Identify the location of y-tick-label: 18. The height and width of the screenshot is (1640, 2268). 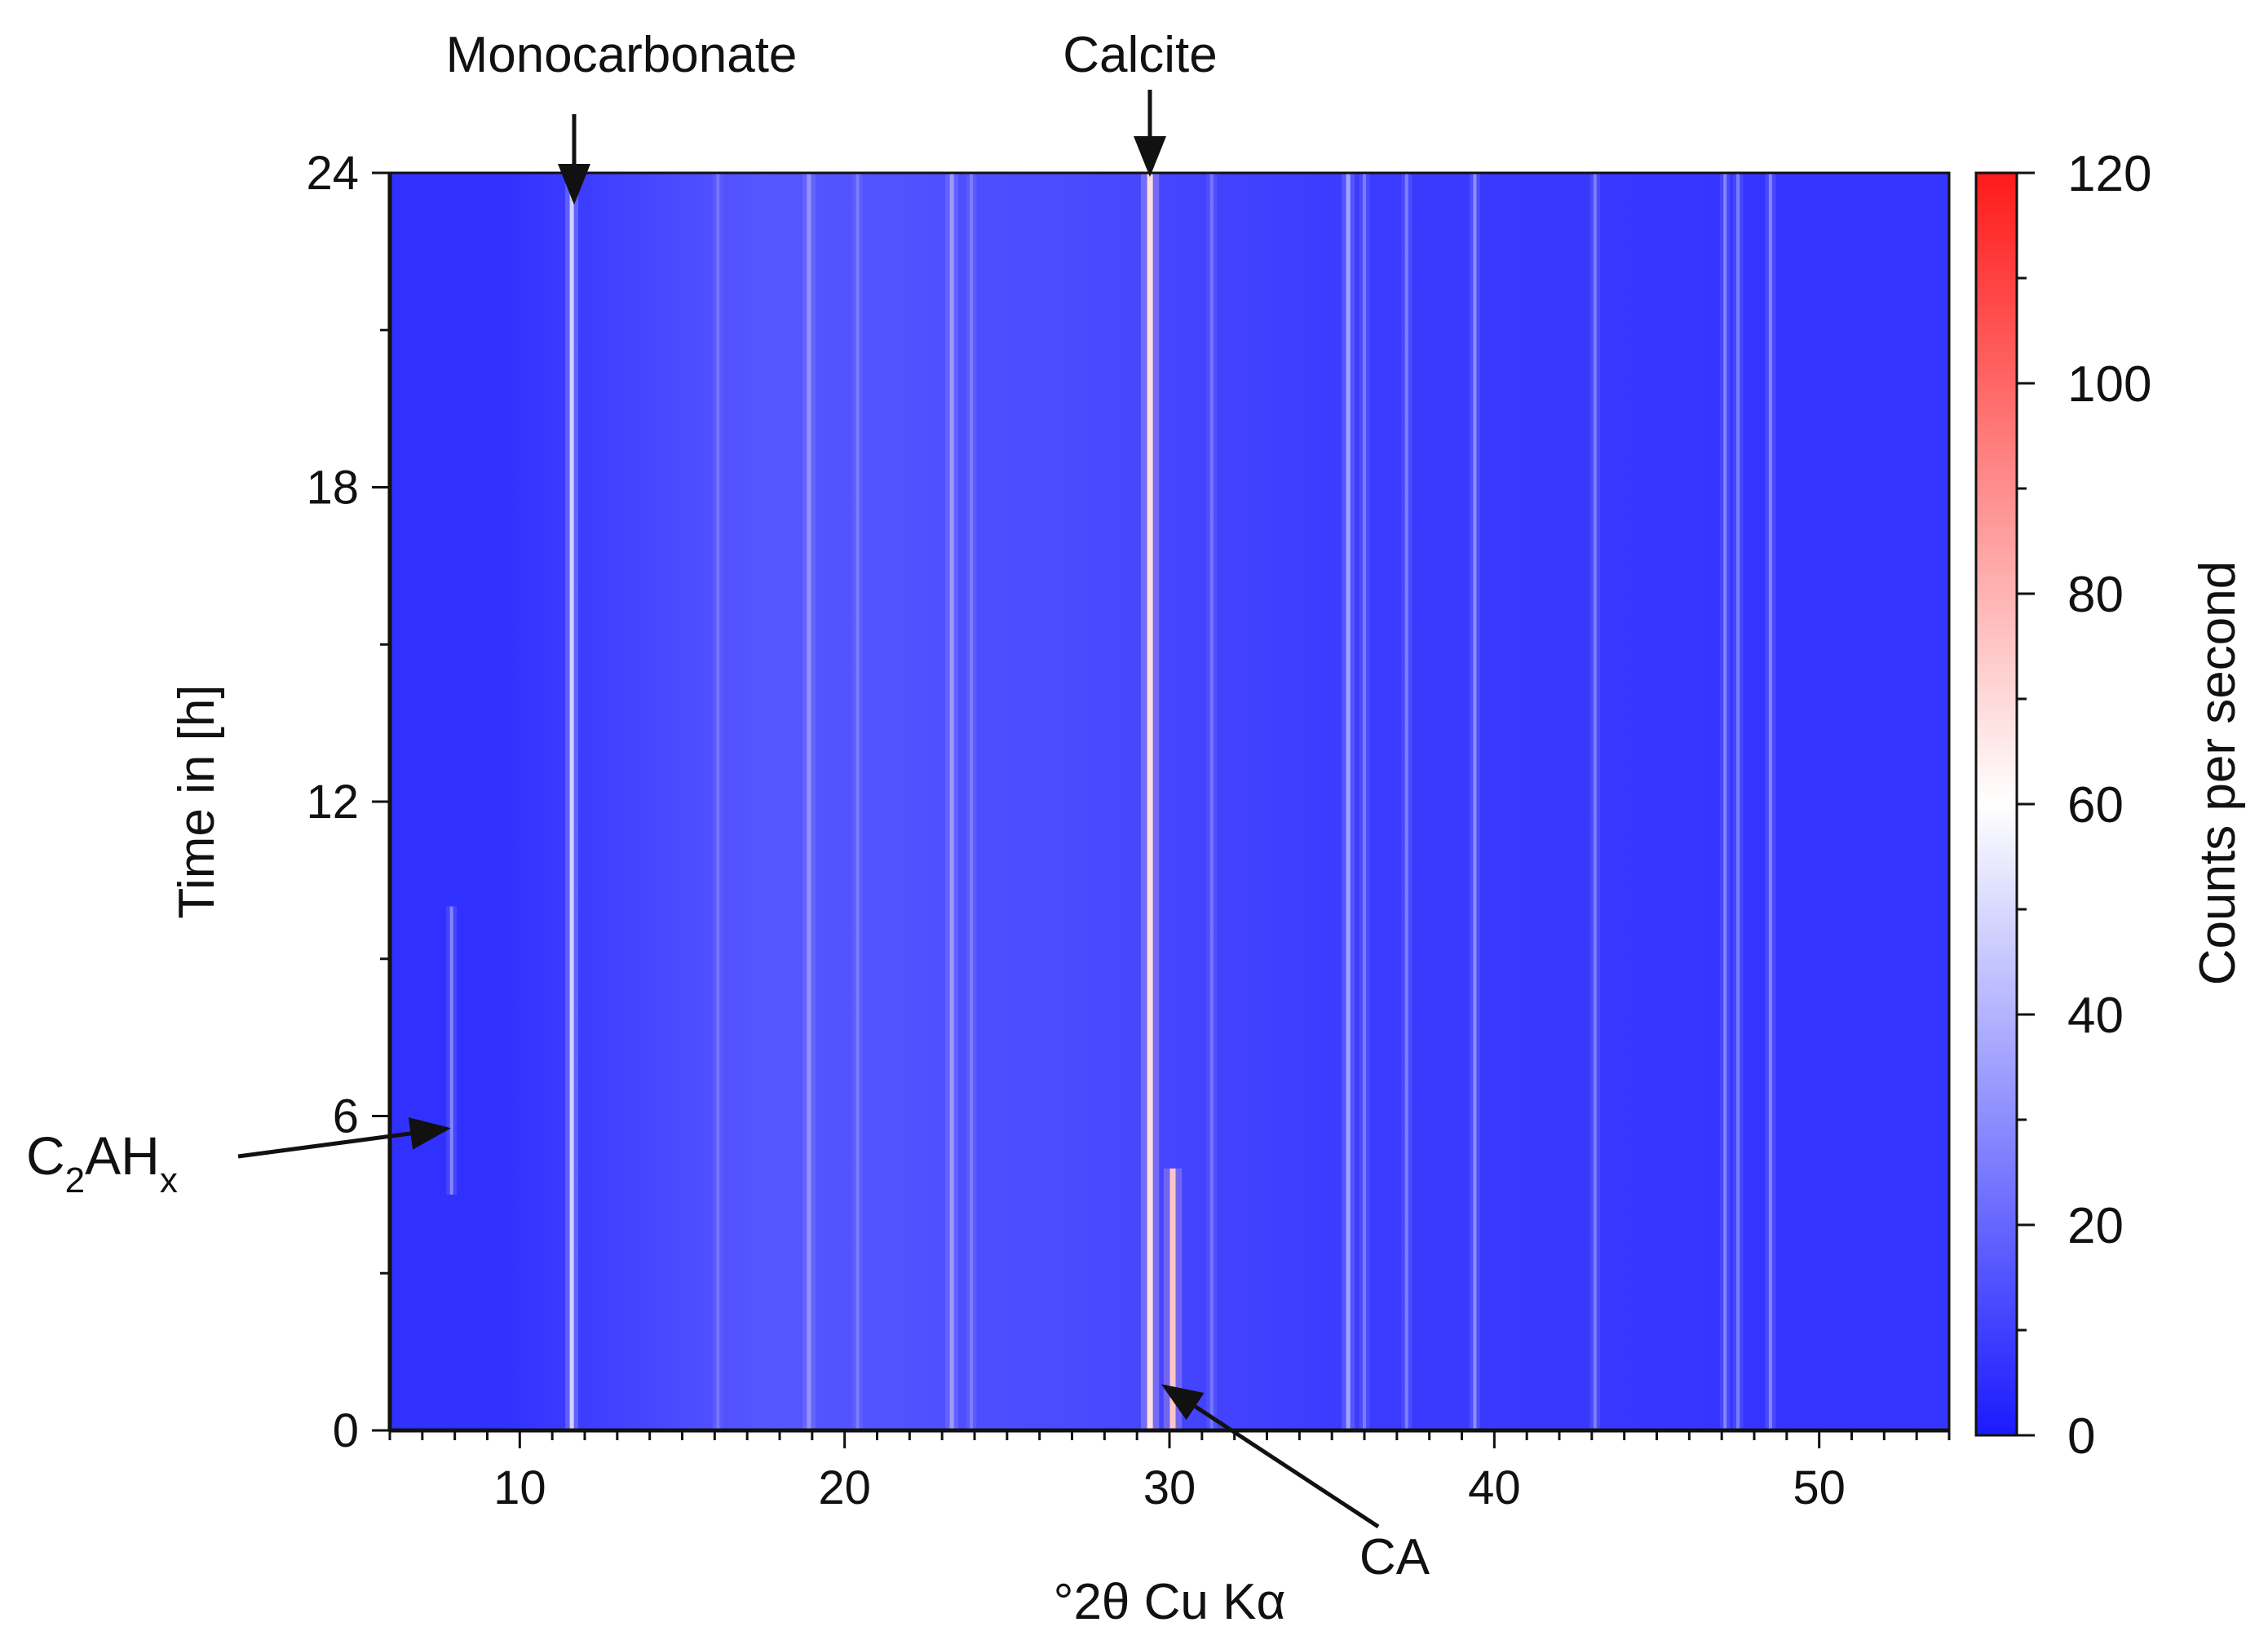
(332, 489).